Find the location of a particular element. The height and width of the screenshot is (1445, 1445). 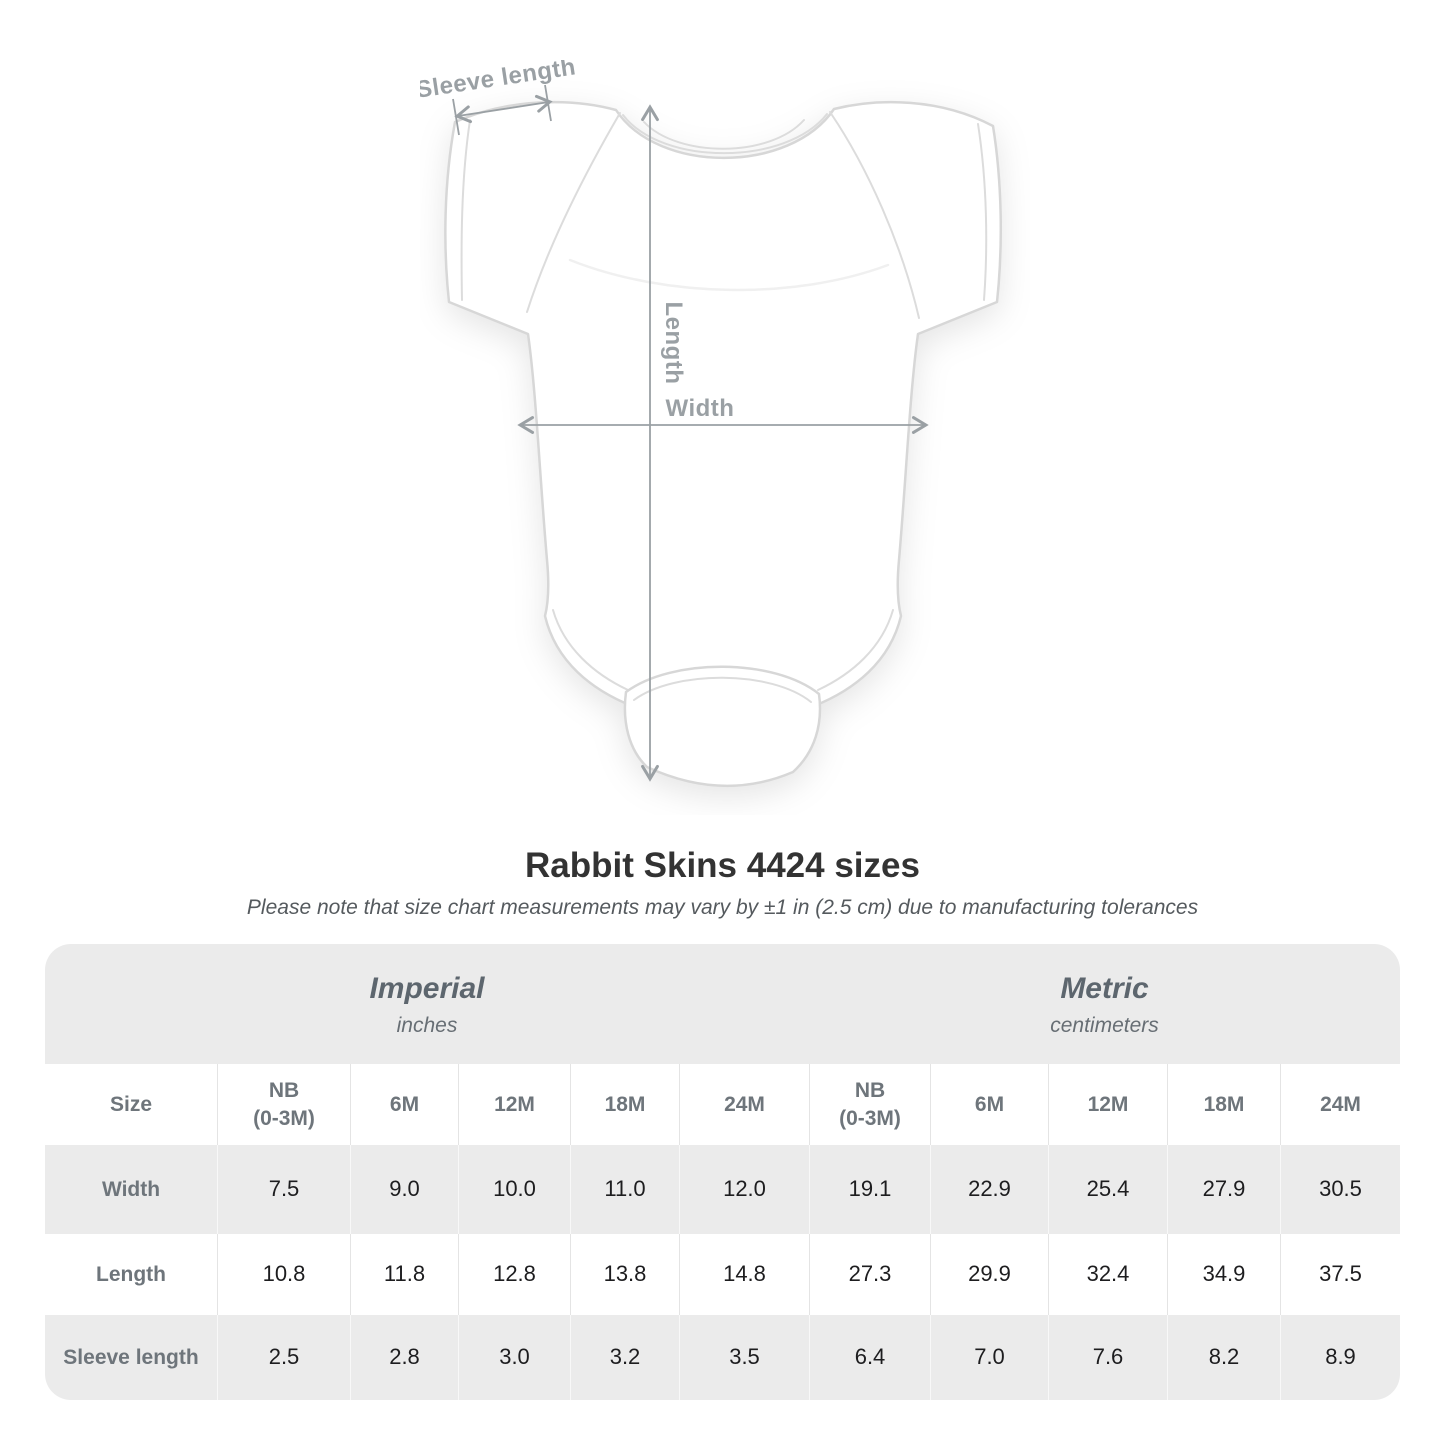

size-value: 25.4 is located at coordinates (1107, 1189).